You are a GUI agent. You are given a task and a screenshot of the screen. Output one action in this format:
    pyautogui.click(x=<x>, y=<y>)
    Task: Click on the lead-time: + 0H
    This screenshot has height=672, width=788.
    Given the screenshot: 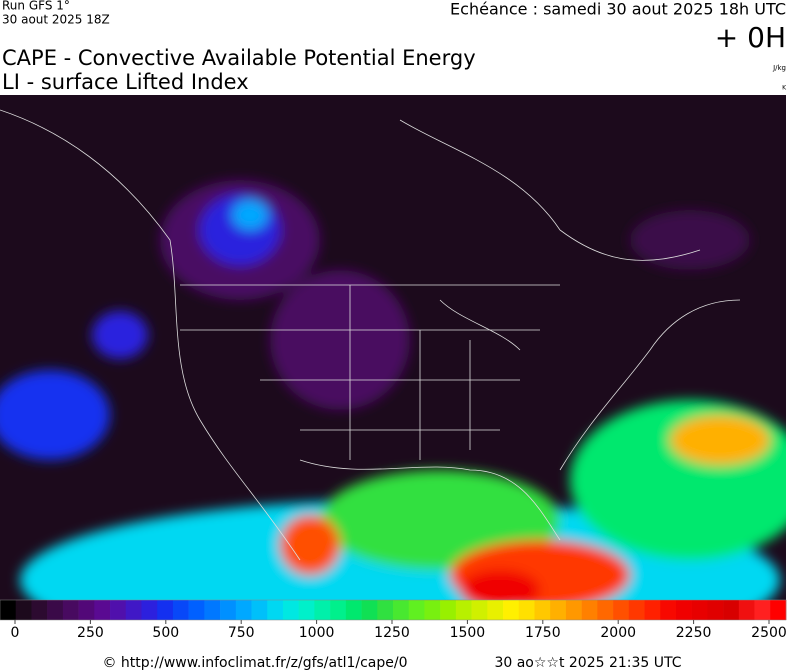 What is the action you would take?
    pyautogui.click(x=750, y=37)
    